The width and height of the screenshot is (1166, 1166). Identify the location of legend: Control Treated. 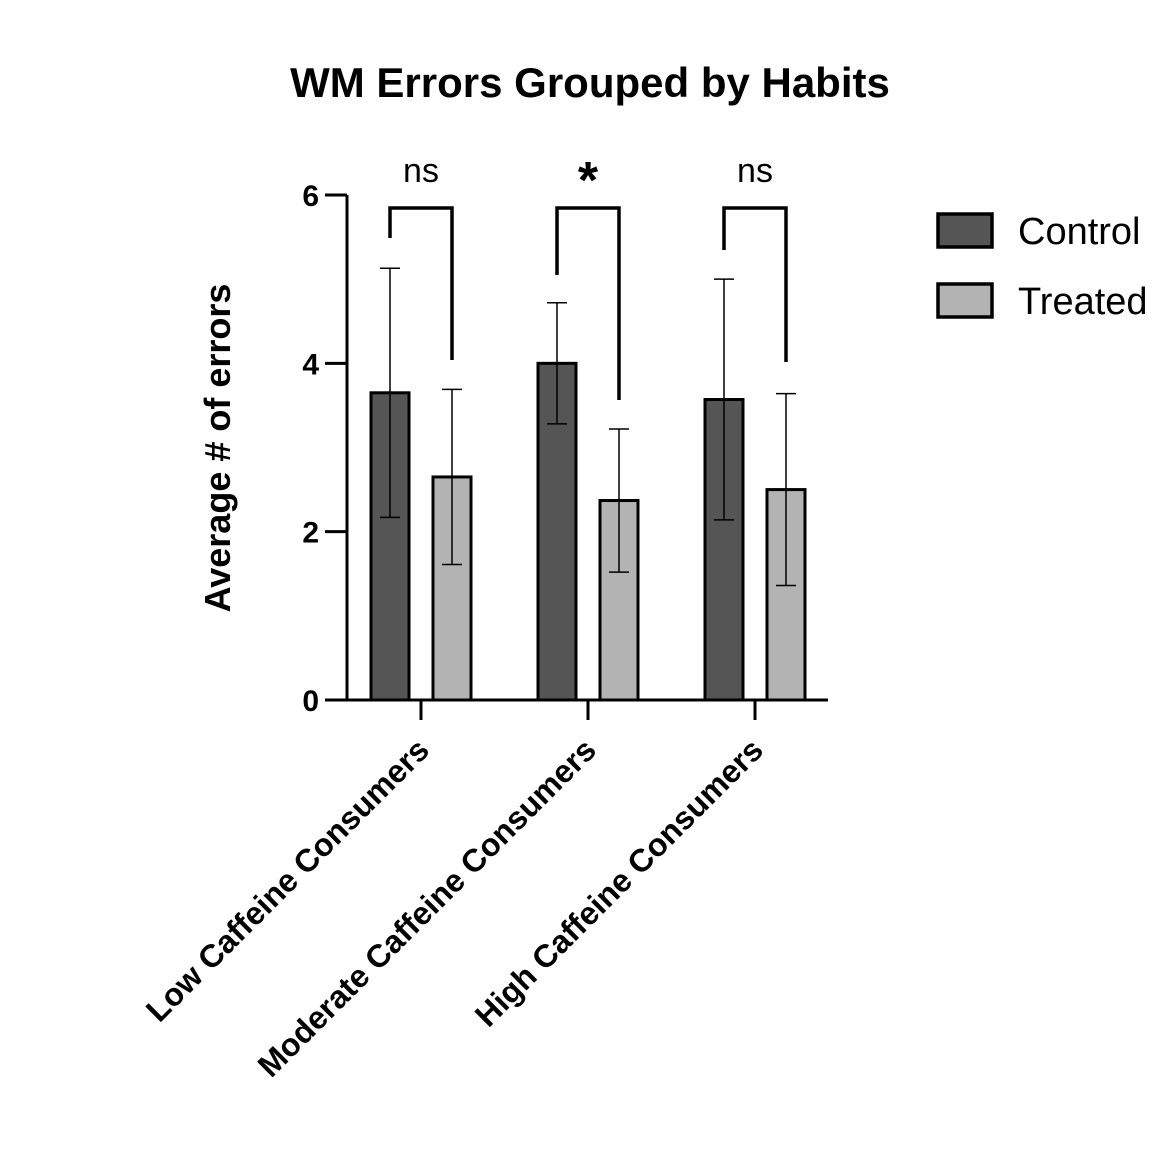
(1042, 267).